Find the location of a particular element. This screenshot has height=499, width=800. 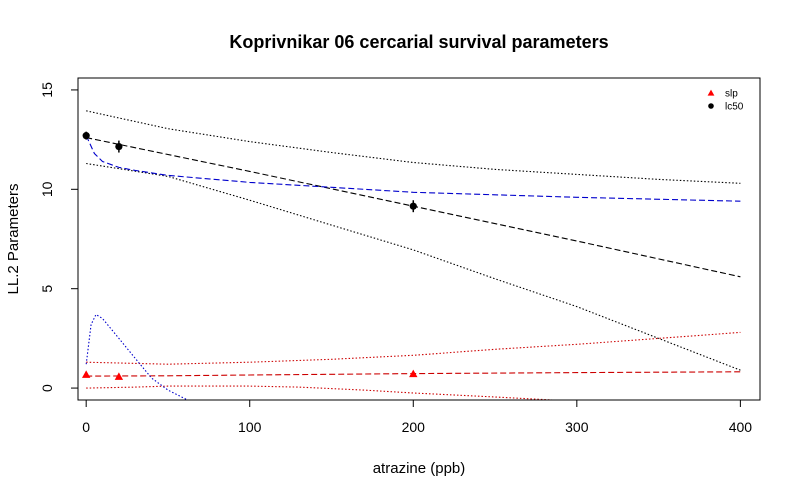

y-tick-label: 5 is located at coordinates (47, 289).